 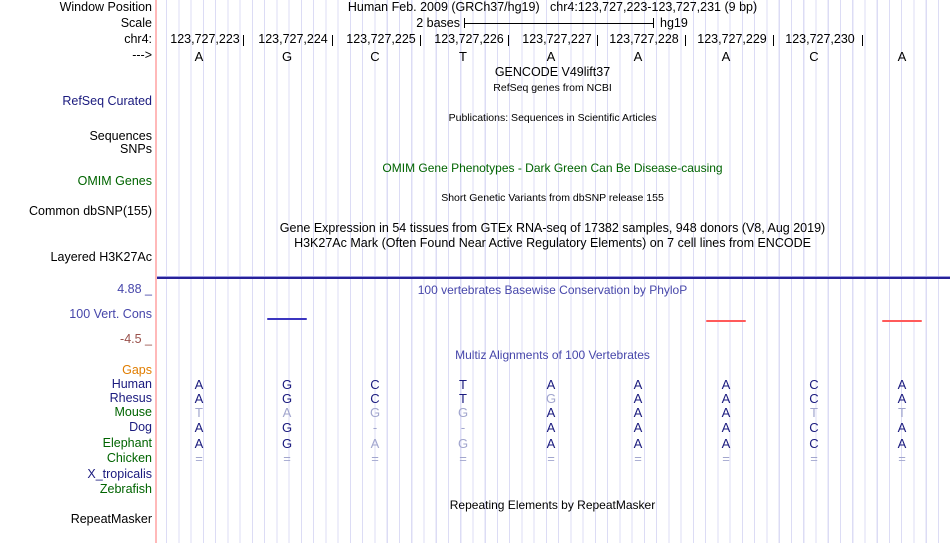 I want to click on species-label-x_tropicalis: X_tropicalis, so click(x=119, y=474).